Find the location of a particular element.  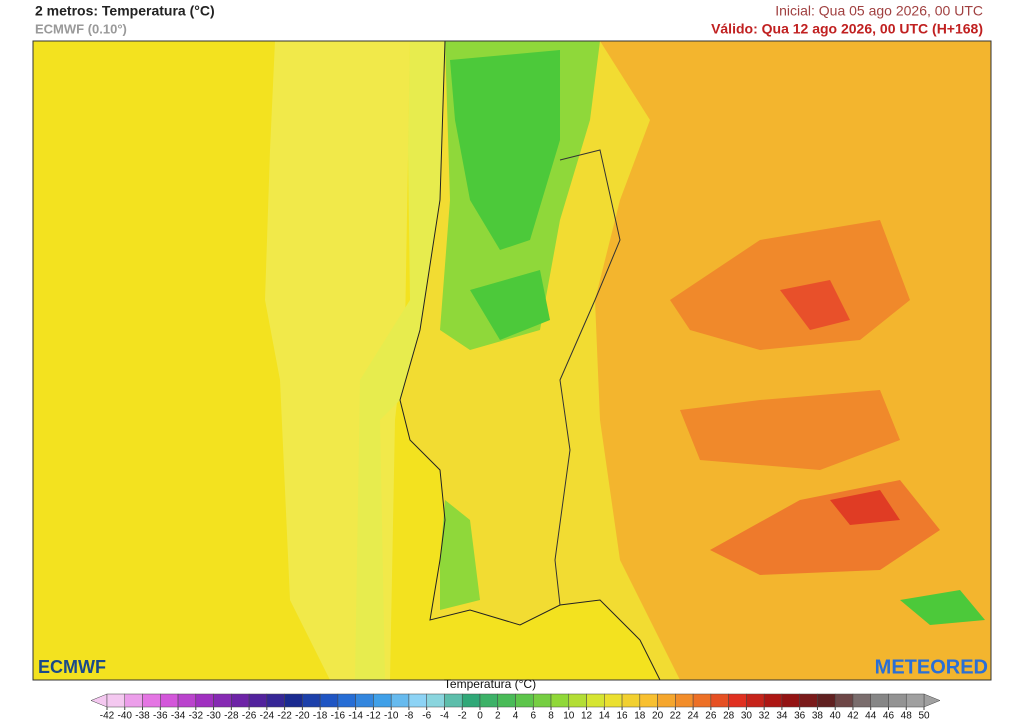

colorbar-tick-label: -42 is located at coordinates (107, 715).